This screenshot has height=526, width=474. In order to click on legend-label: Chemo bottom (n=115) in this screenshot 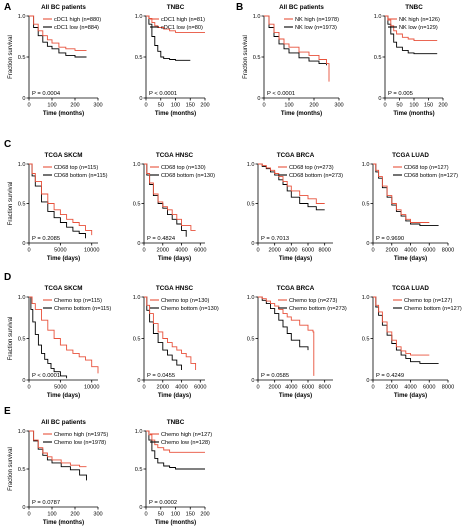, I will do `click(82, 309)`.